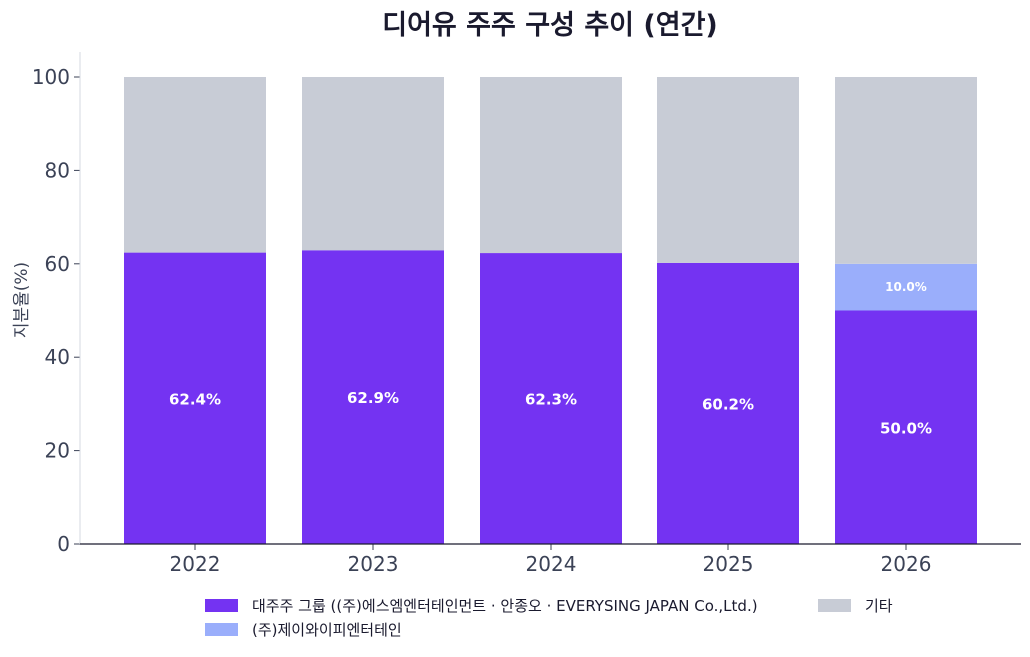 The image size is (1030, 657). I want to click on x-tick-label: 2025, so click(728, 564).